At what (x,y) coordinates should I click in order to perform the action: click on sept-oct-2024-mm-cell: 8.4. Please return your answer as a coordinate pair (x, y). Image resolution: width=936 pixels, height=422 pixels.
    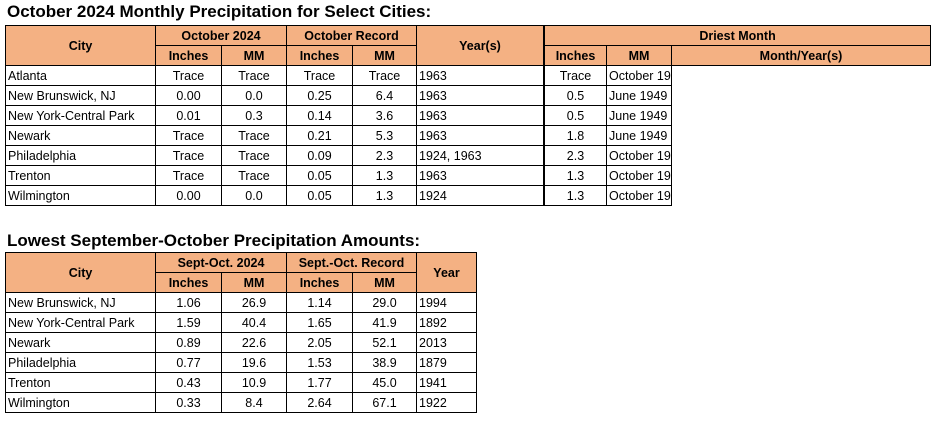
    Looking at the image, I should click on (254, 402).